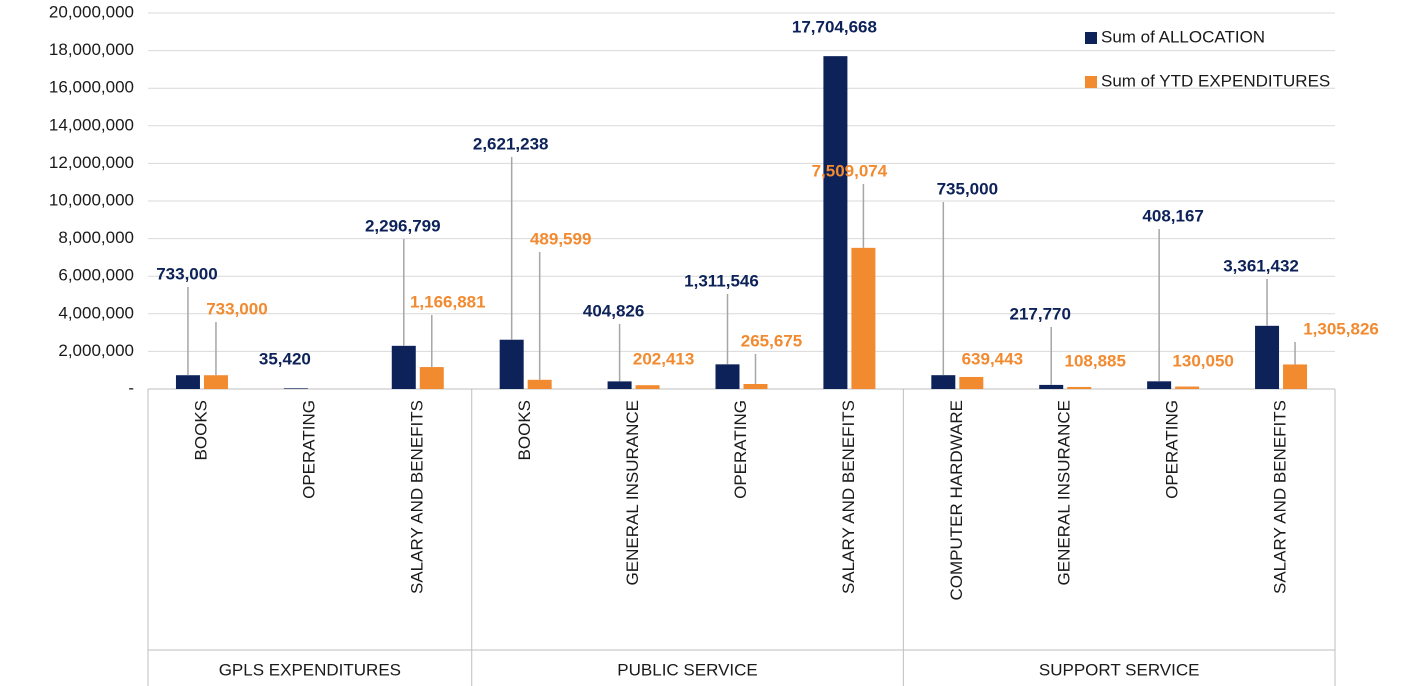  Describe the element at coordinates (91, 49) in the screenshot. I see `y-tick-label: 18,000,000` at that location.